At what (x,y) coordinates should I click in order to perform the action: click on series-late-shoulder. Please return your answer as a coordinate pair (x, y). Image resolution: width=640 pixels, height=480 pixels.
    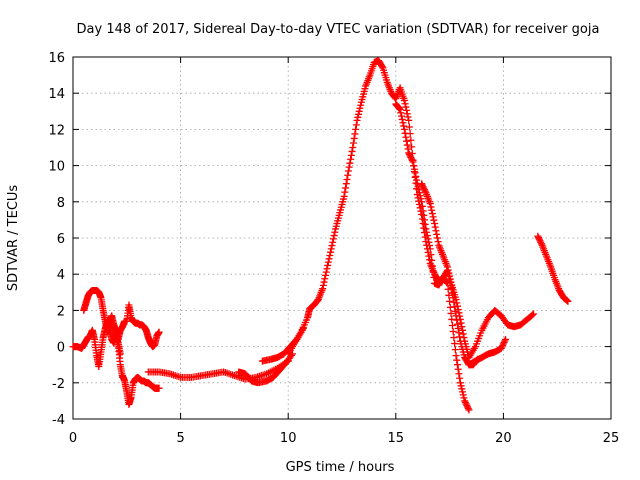
    Looking at the image, I should click on (445, 270).